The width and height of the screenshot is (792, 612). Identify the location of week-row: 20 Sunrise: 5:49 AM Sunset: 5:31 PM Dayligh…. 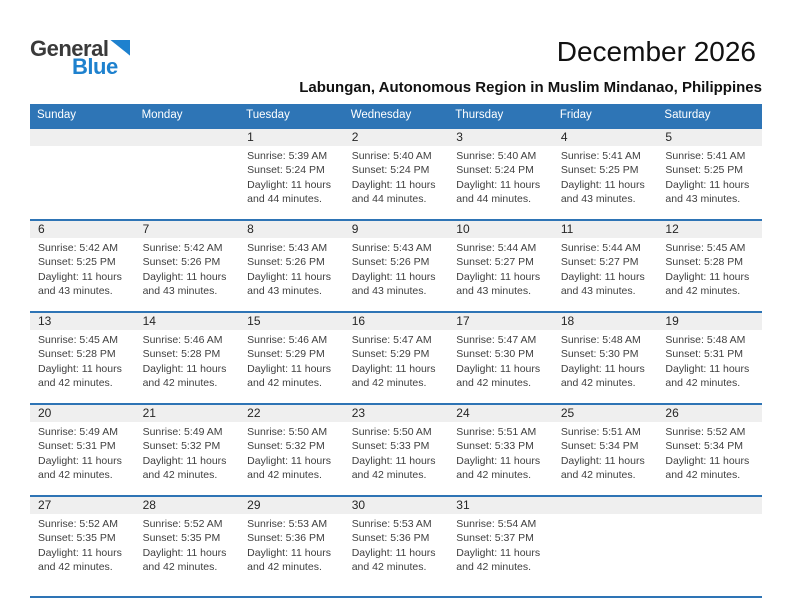
(396, 449).